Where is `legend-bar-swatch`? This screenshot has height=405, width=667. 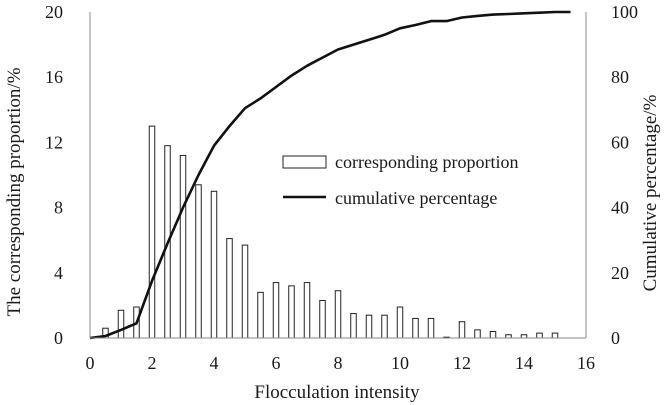
legend-bar-swatch is located at coordinates (304, 162).